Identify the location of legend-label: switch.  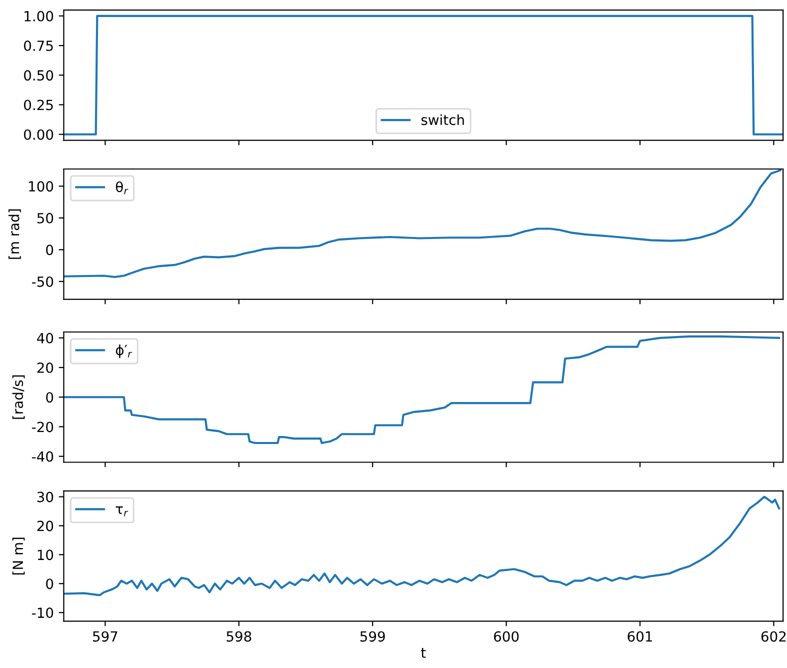
(442, 120).